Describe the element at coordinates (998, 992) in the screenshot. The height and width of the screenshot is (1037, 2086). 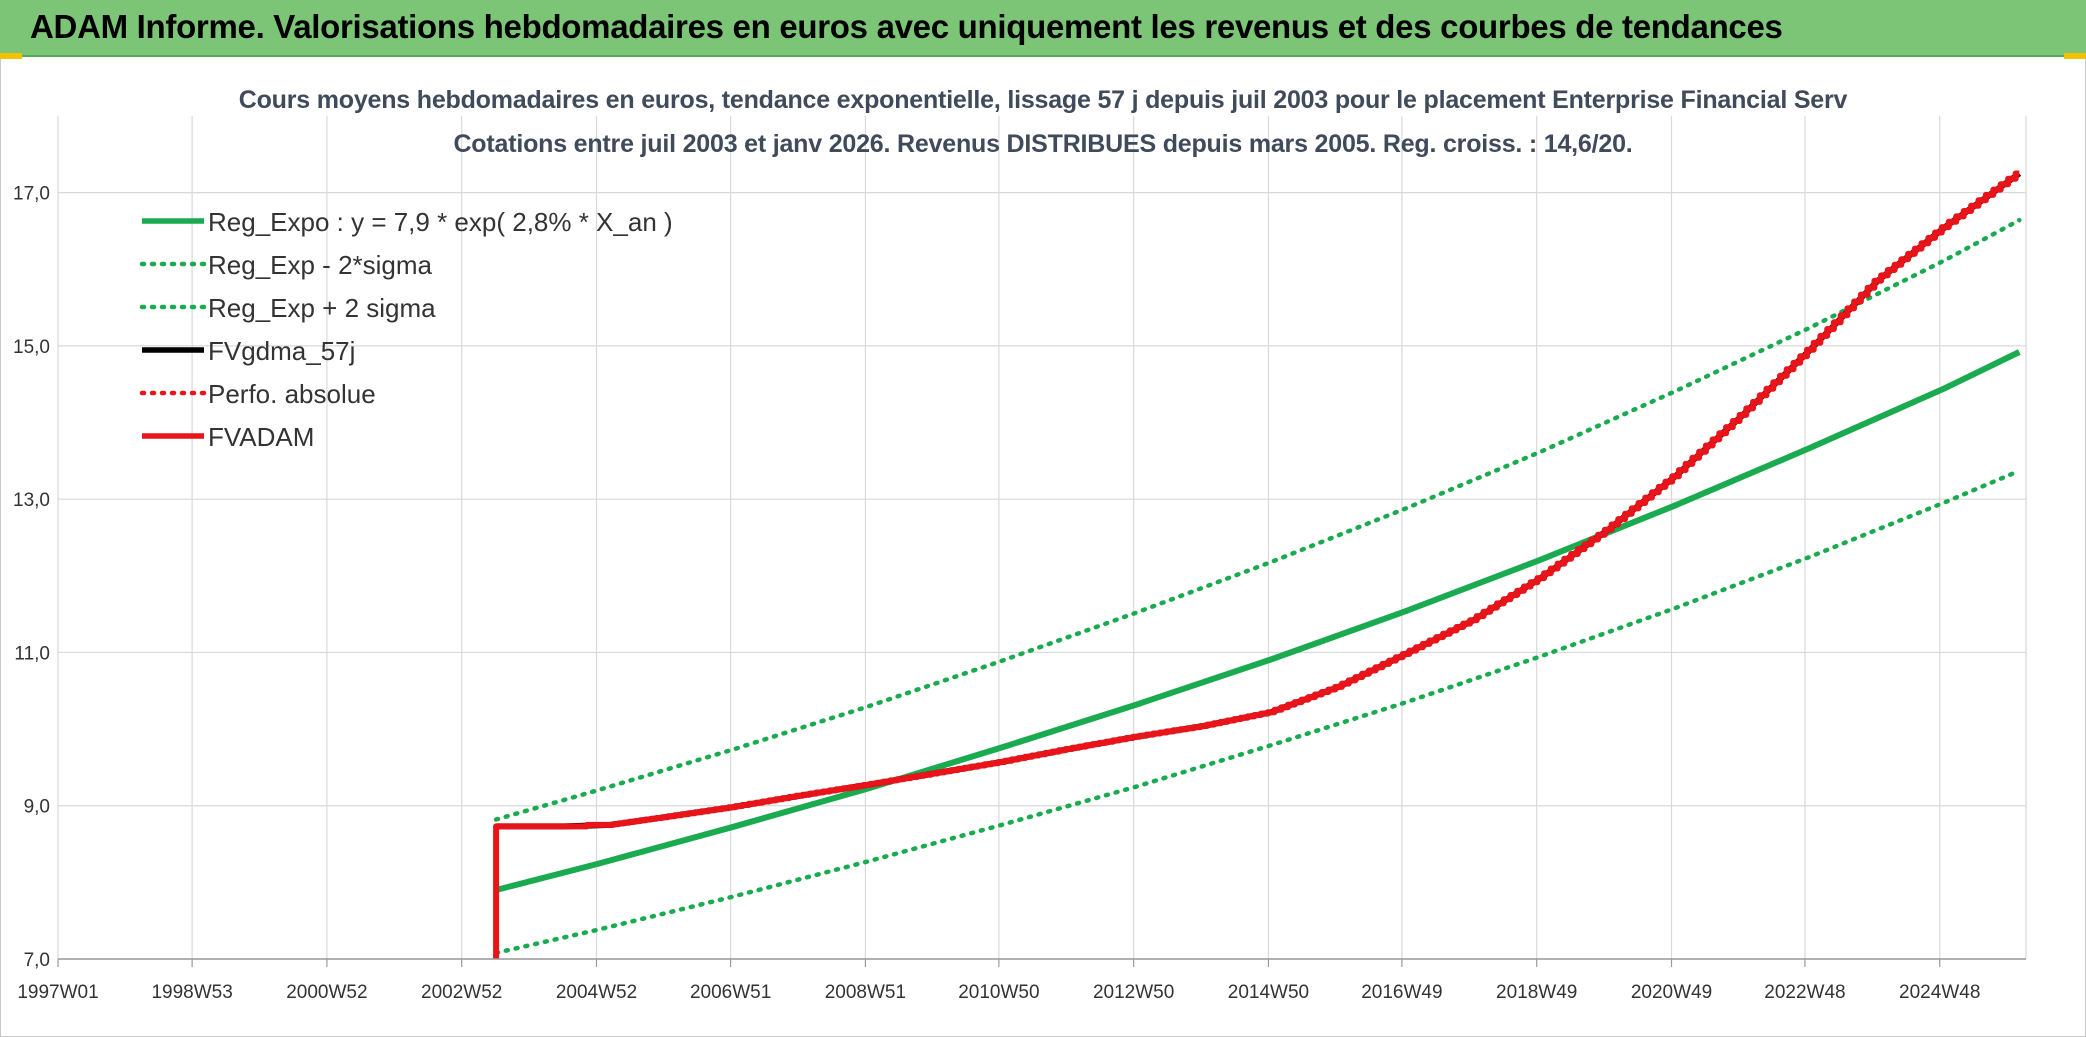
I see `x-tick-label: 2010W50` at that location.